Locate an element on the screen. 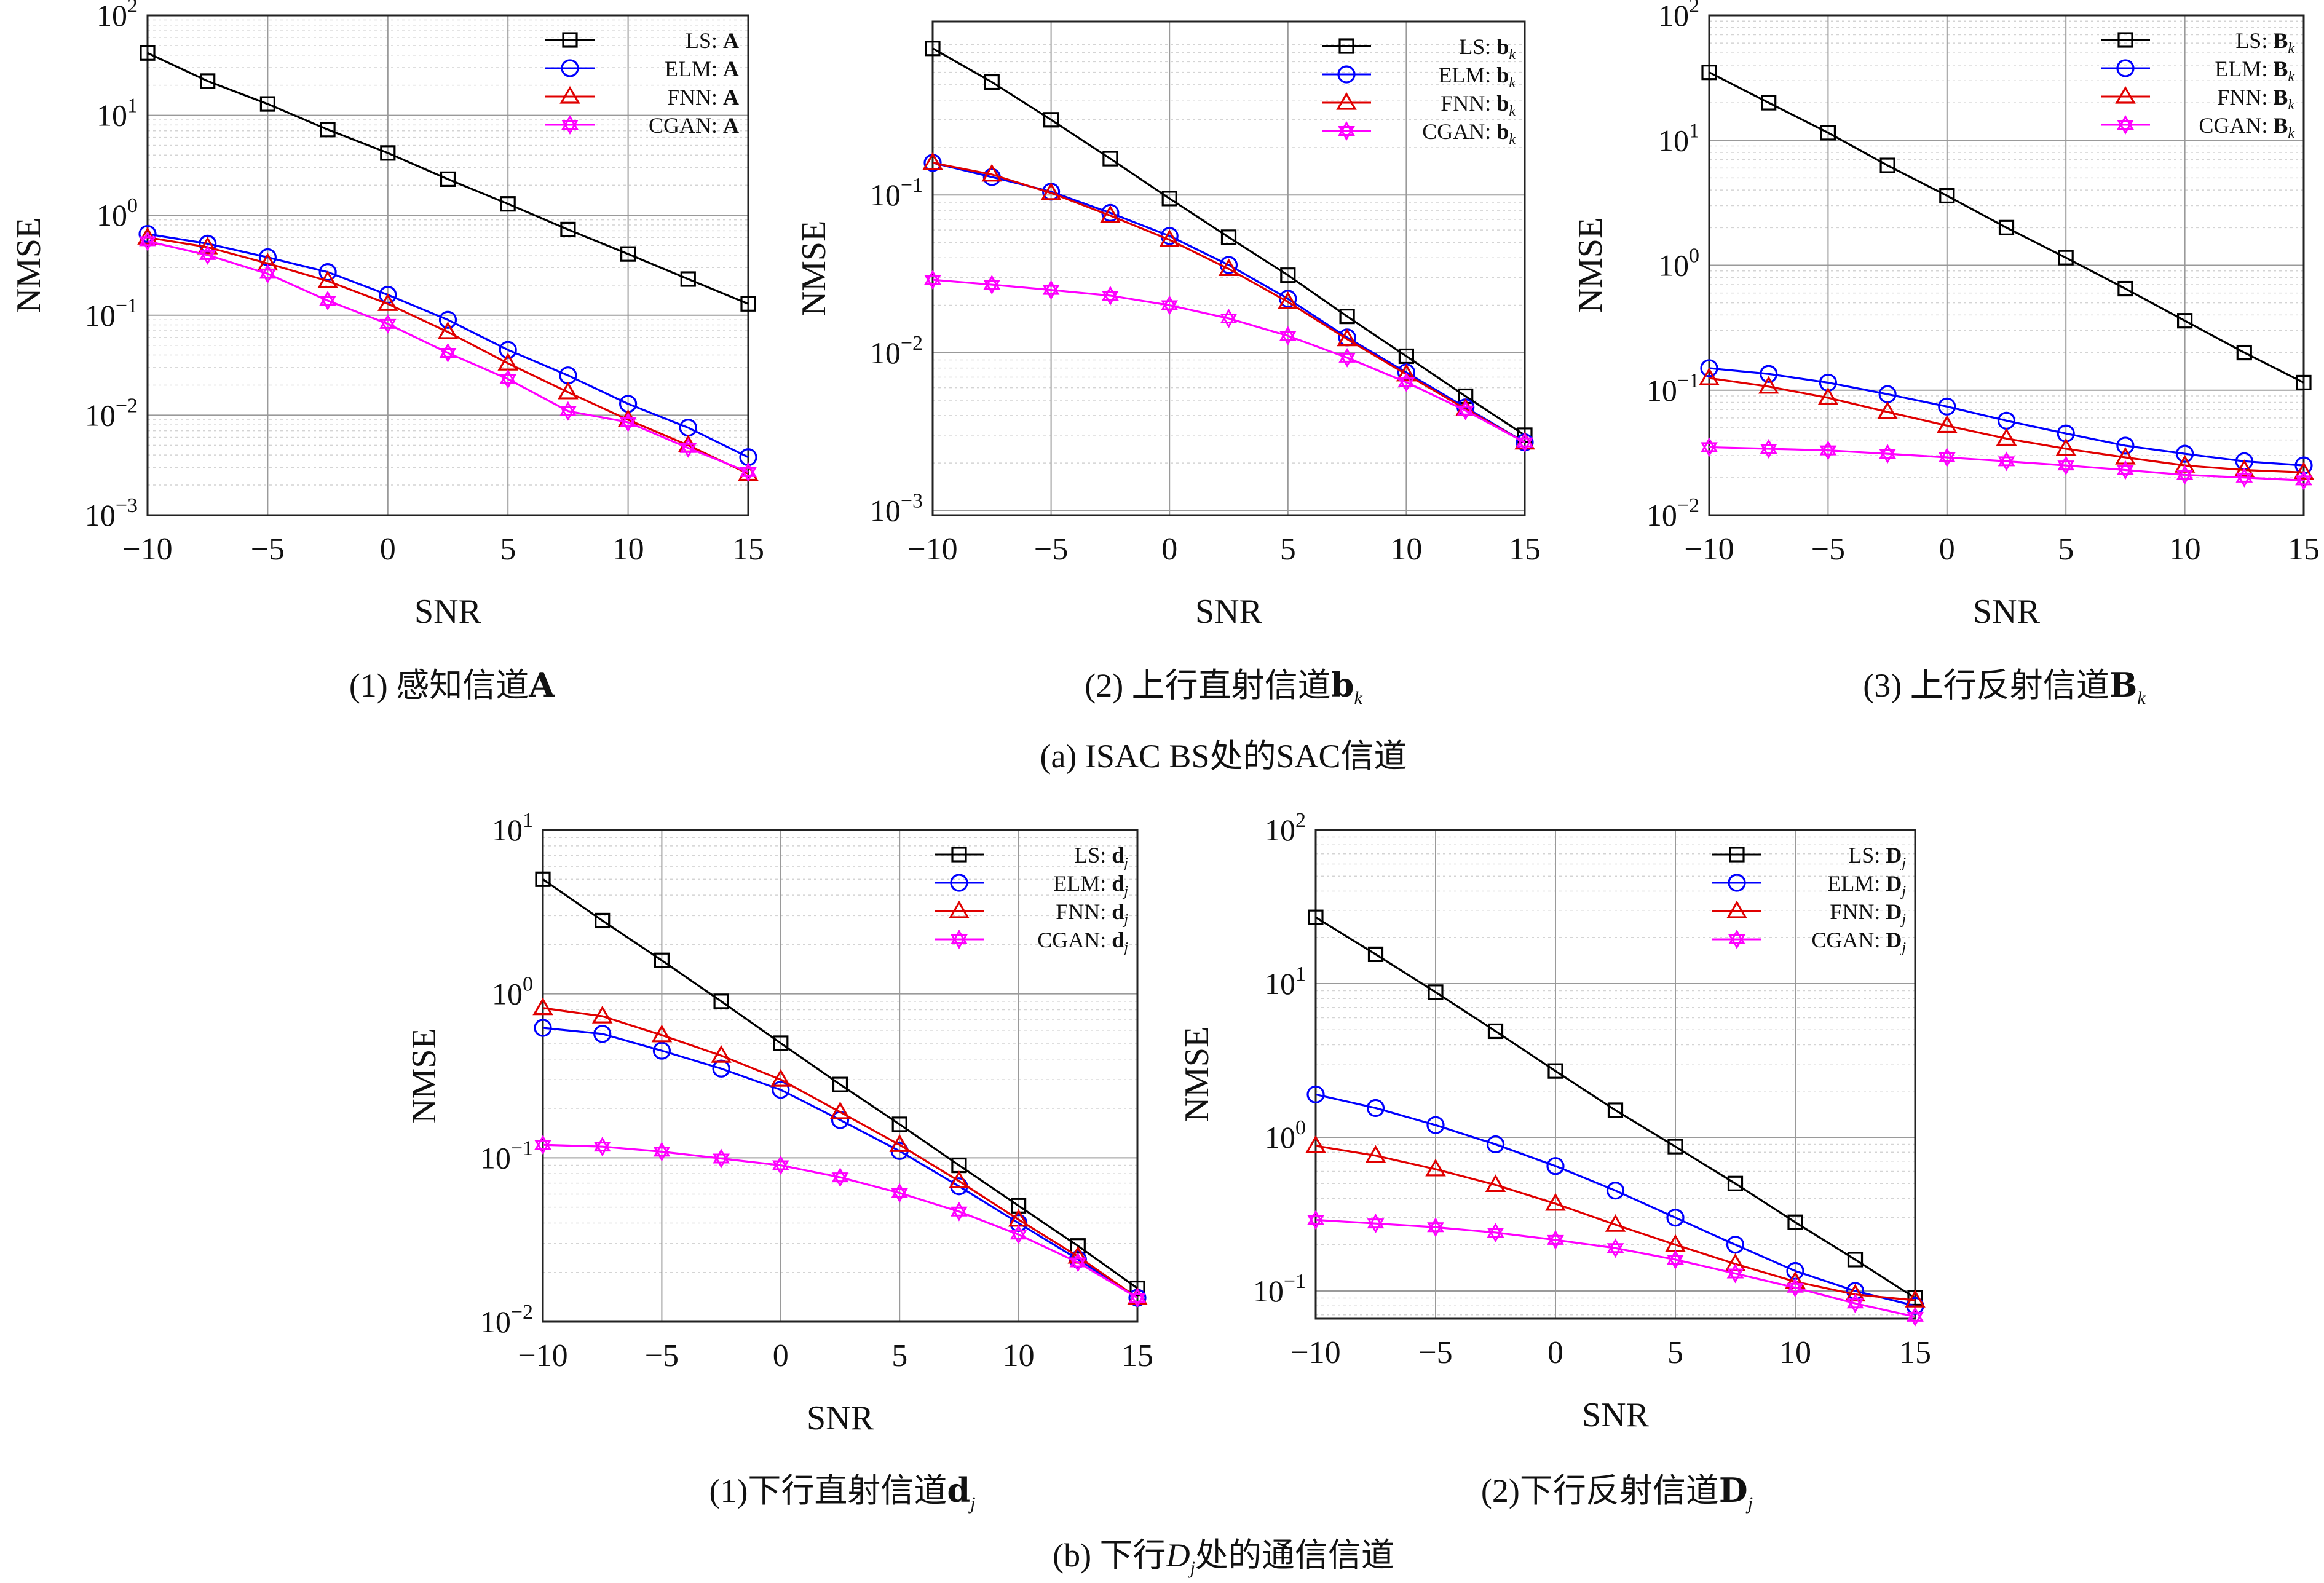  legend-entry-elm: ELM: bk is located at coordinates (1419, 77).